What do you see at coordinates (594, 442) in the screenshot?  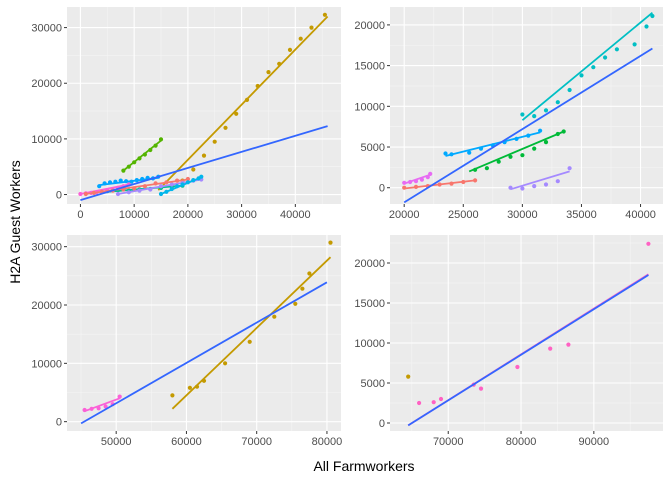 I see `x-tick-label: 90000` at bounding box center [594, 442].